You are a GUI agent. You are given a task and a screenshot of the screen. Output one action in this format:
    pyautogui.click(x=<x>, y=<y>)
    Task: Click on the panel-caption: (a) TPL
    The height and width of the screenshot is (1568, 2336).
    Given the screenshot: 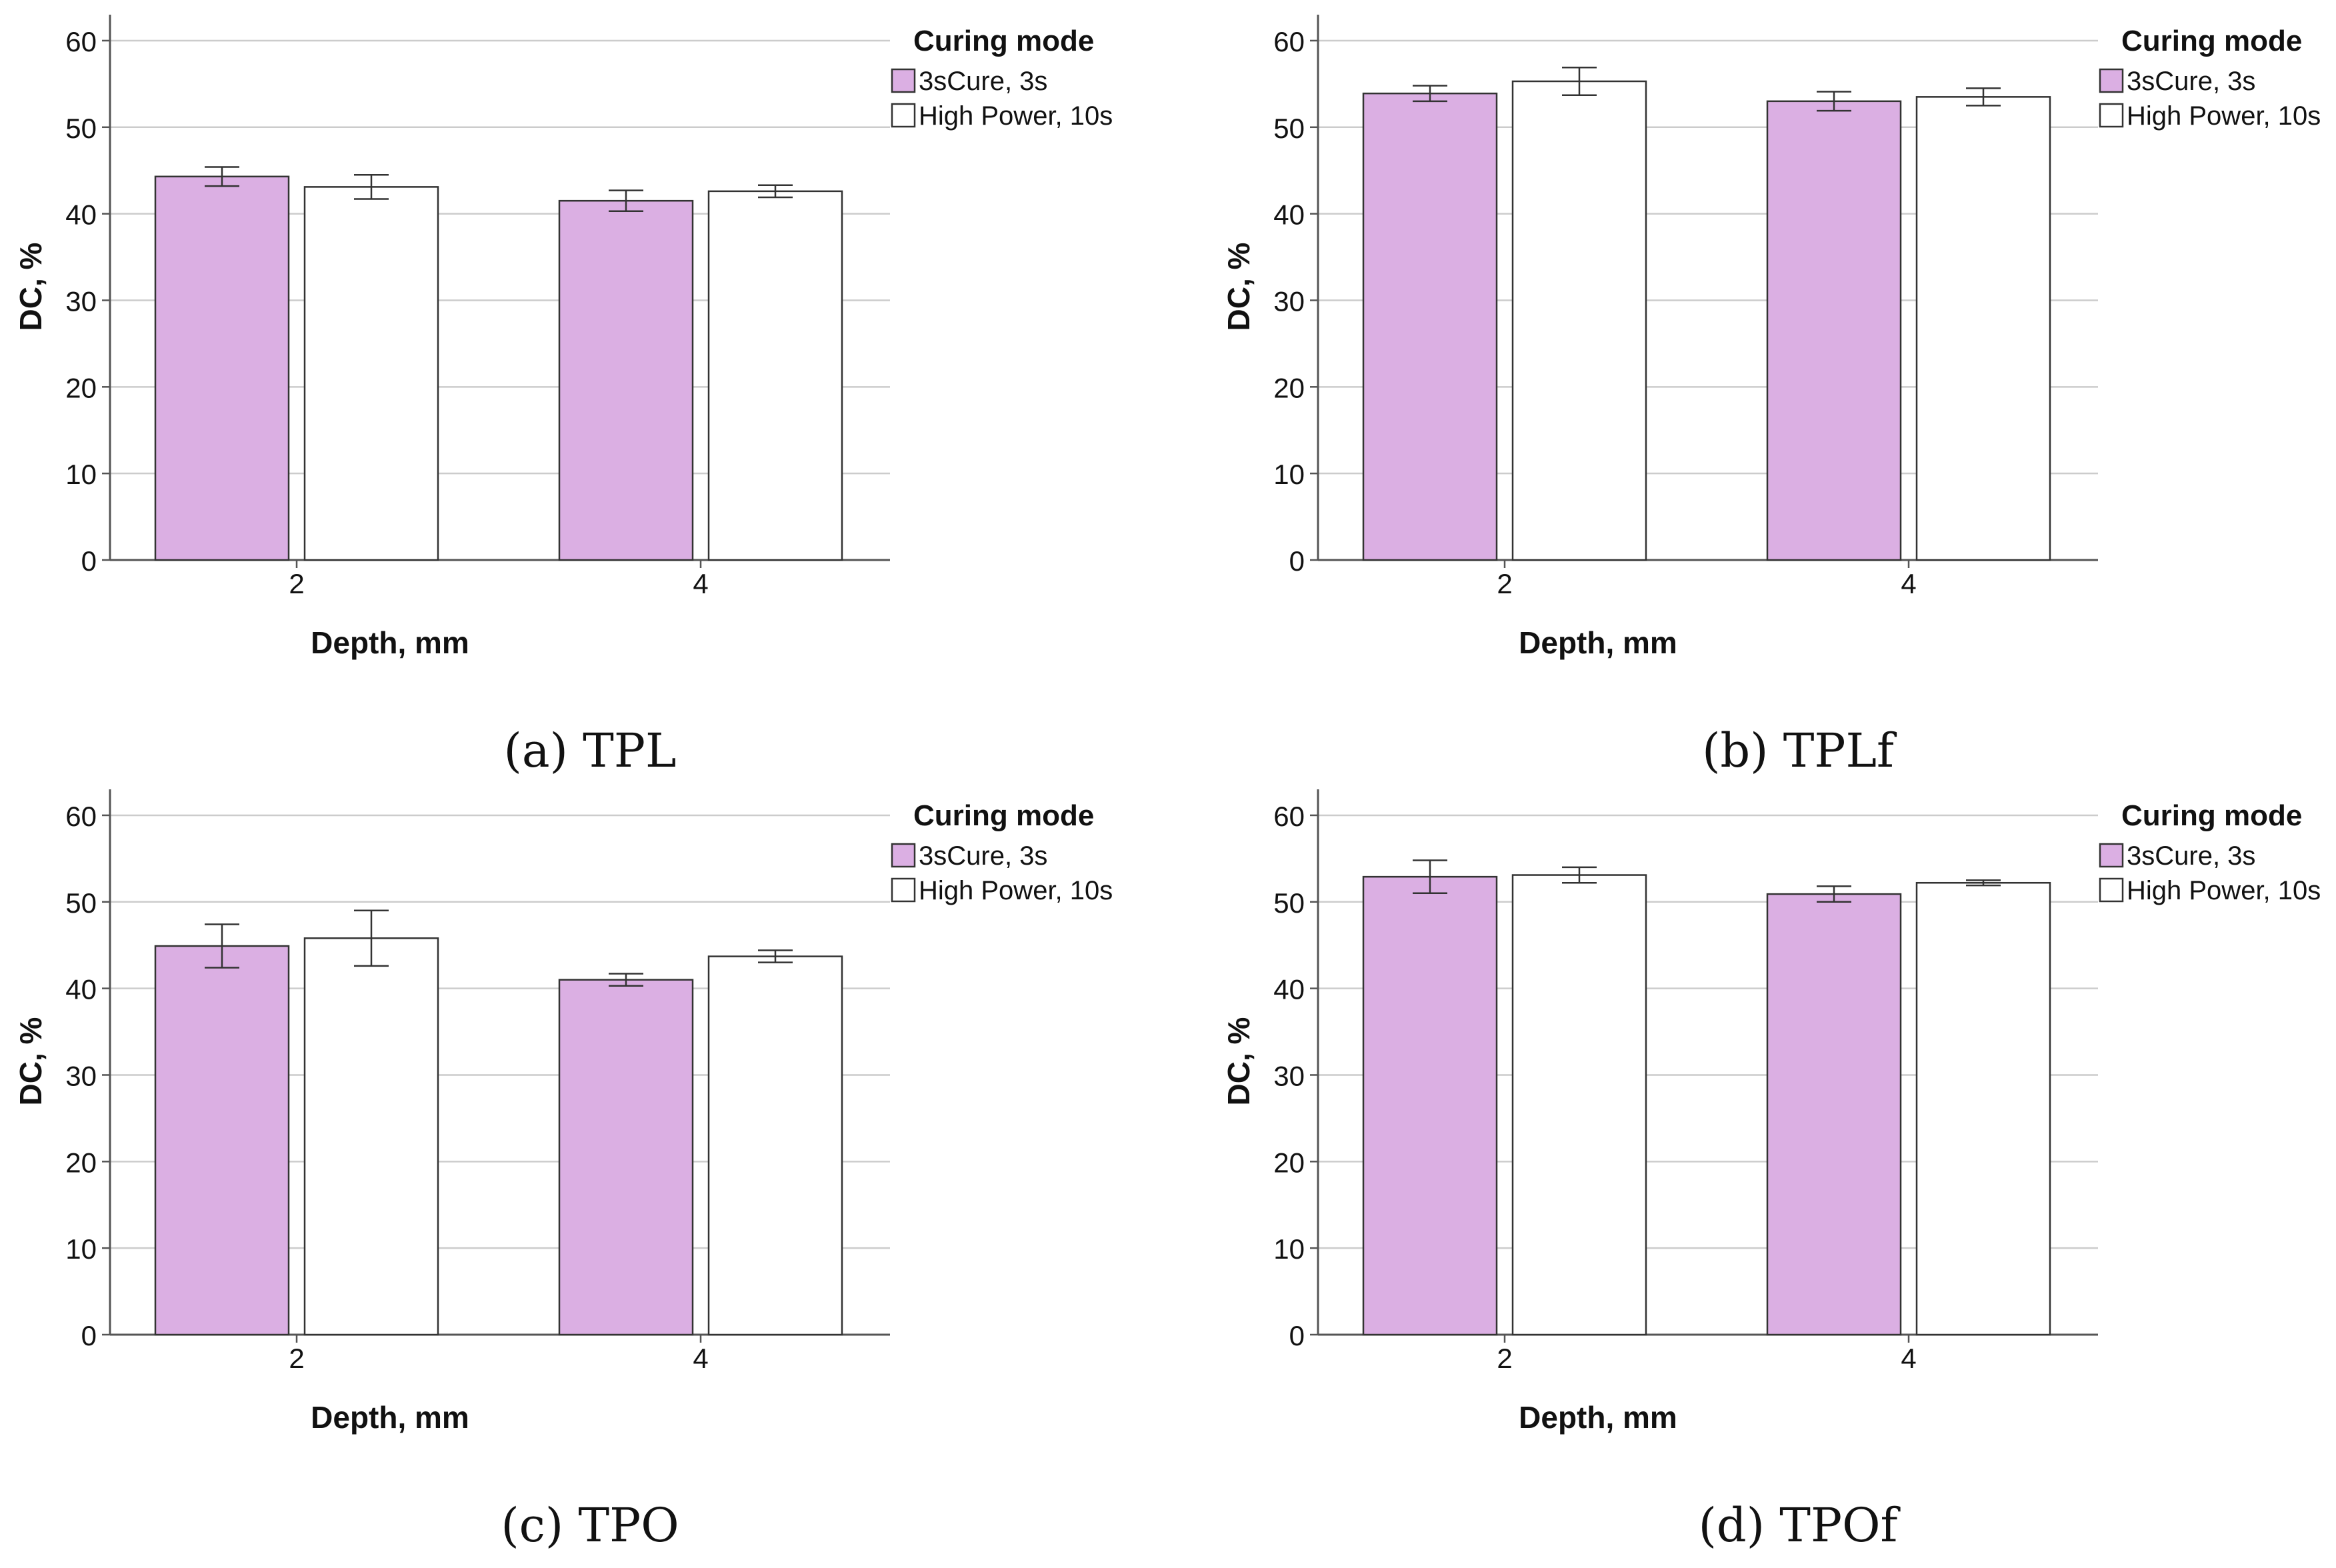 What is the action you would take?
    pyautogui.click(x=590, y=750)
    